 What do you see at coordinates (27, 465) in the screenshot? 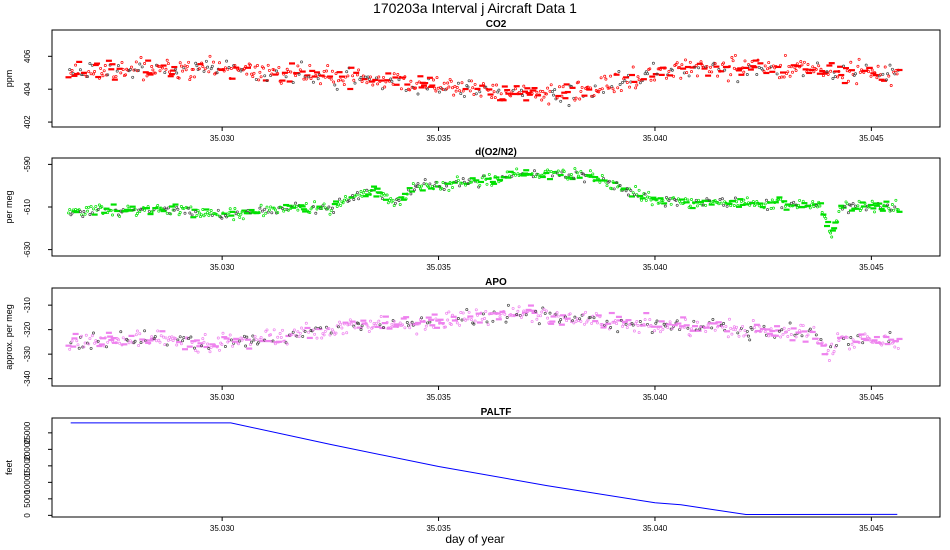
I see `y-tick-label: 15000` at bounding box center [27, 465].